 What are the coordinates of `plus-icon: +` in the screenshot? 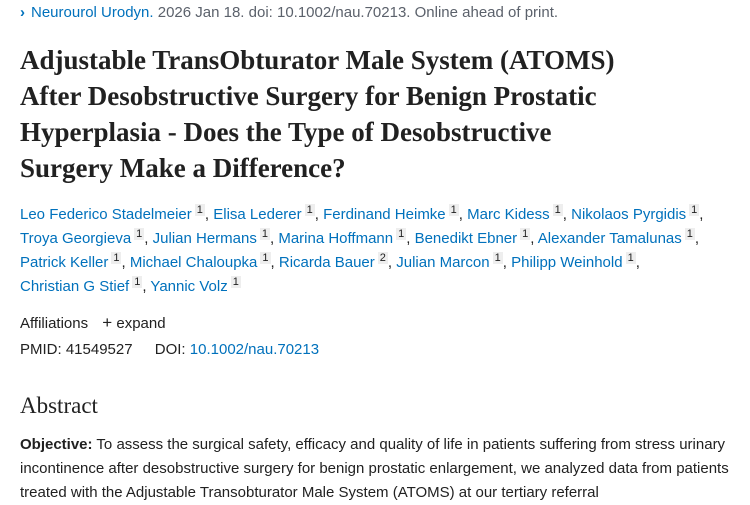 It's located at (107, 322).